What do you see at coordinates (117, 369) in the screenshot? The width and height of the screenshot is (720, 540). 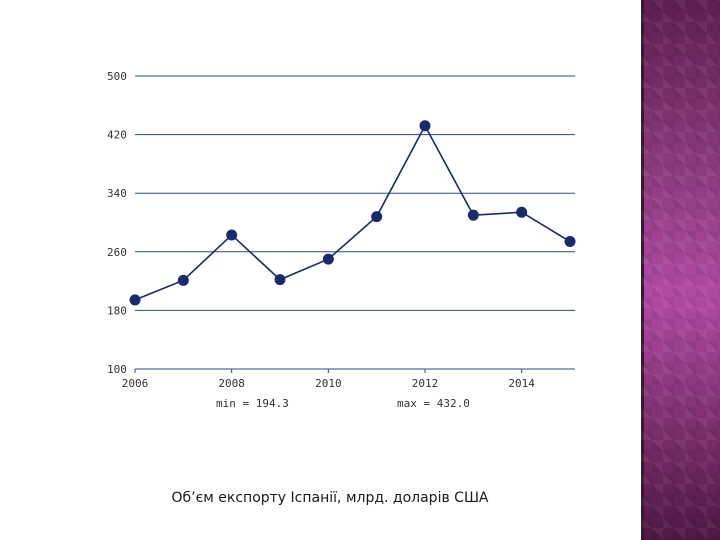 I see `y-tick-label: 100` at bounding box center [117, 369].